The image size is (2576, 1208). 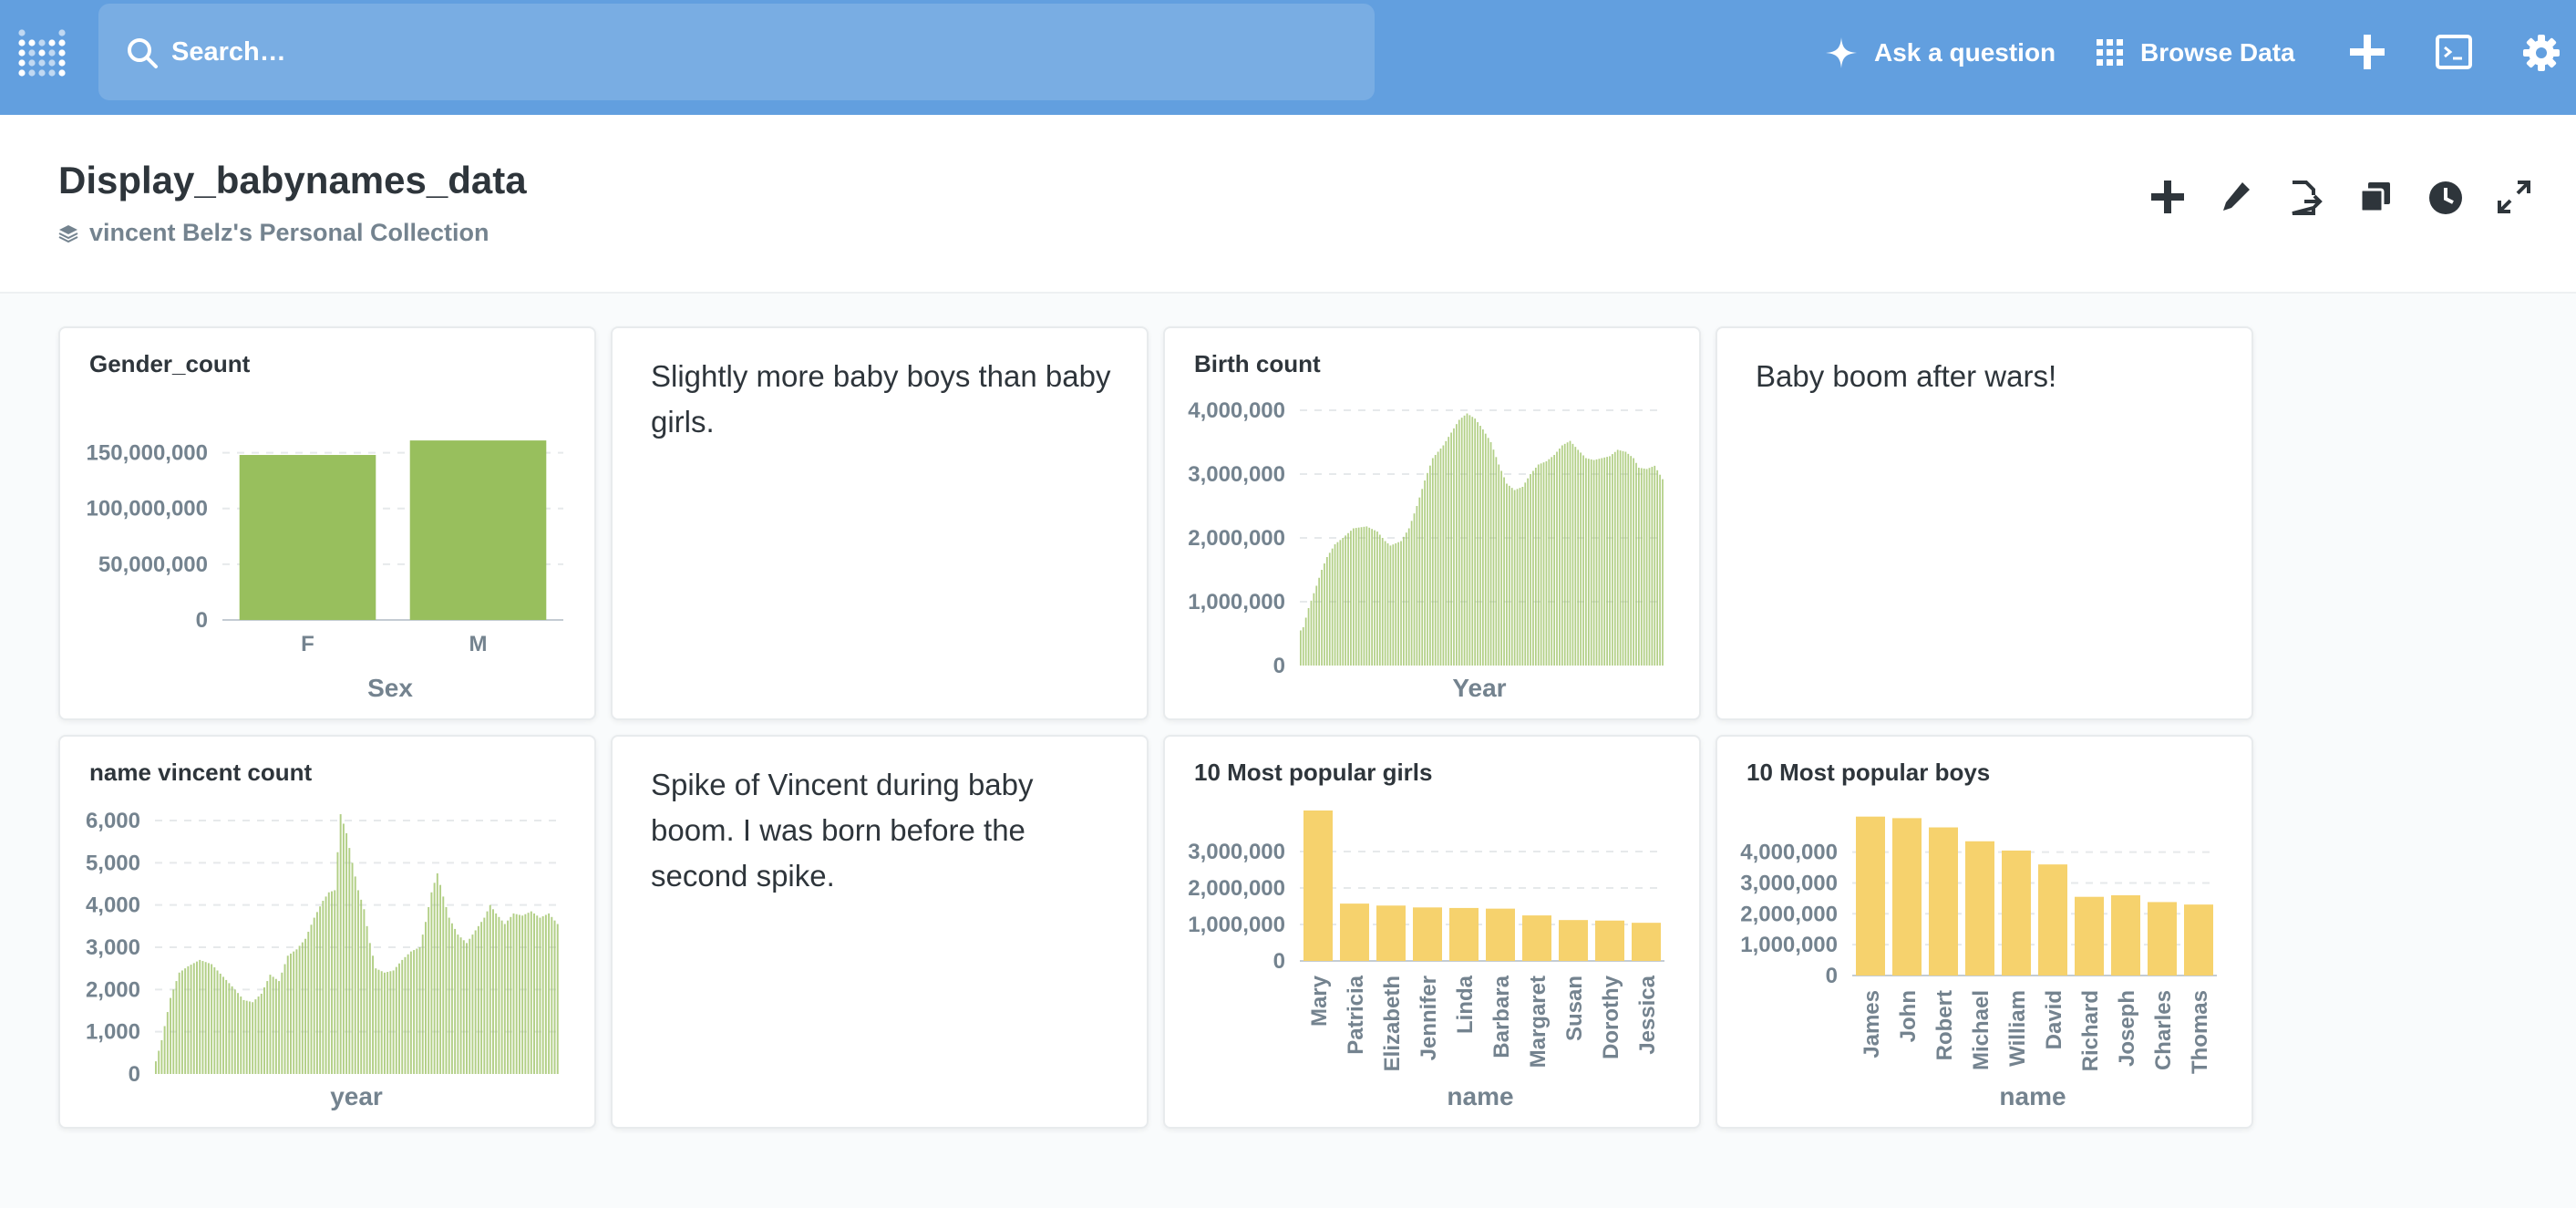 I want to click on bar-1914, so click(x=256, y=1036).